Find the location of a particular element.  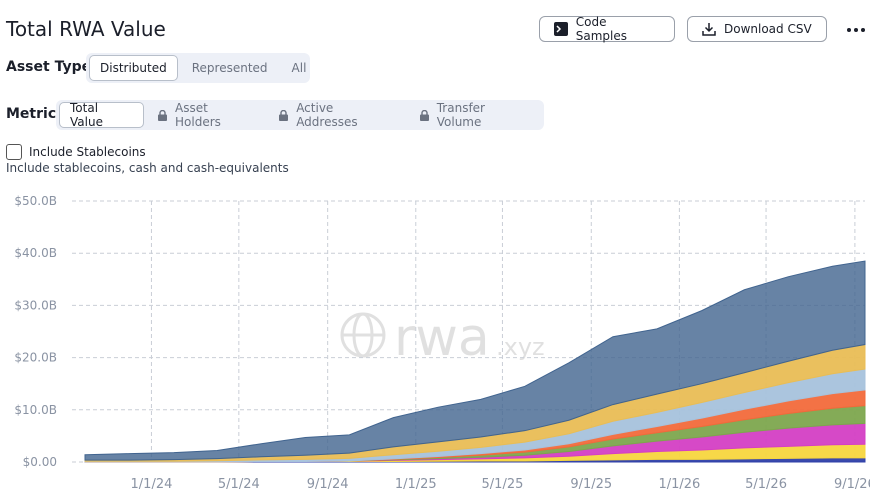

tab: Transfer Volume is located at coordinates (475, 115).